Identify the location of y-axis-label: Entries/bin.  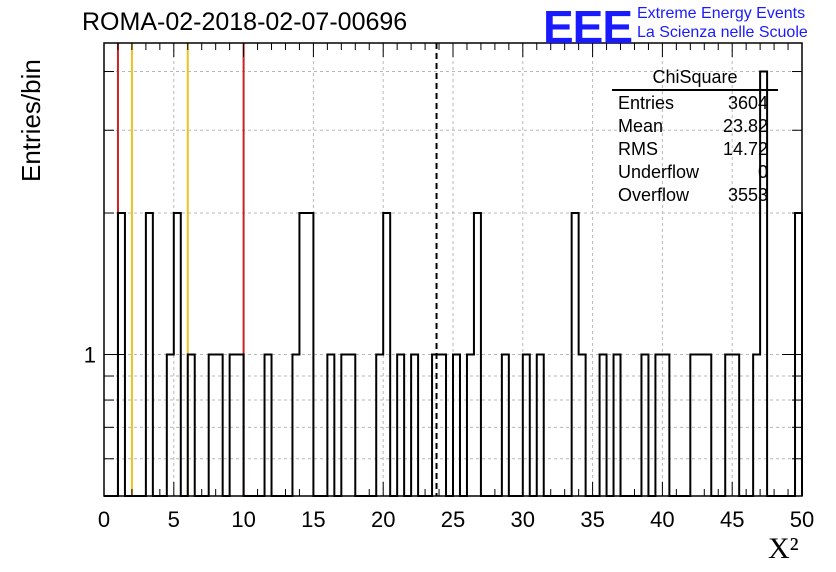
(31, 120).